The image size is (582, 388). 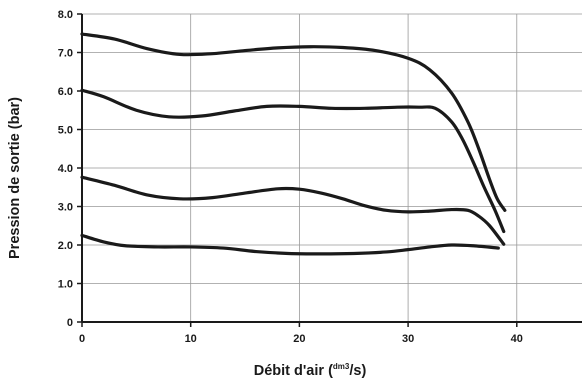 I want to click on x-axis-title-unit: dm3, so click(x=341, y=366).